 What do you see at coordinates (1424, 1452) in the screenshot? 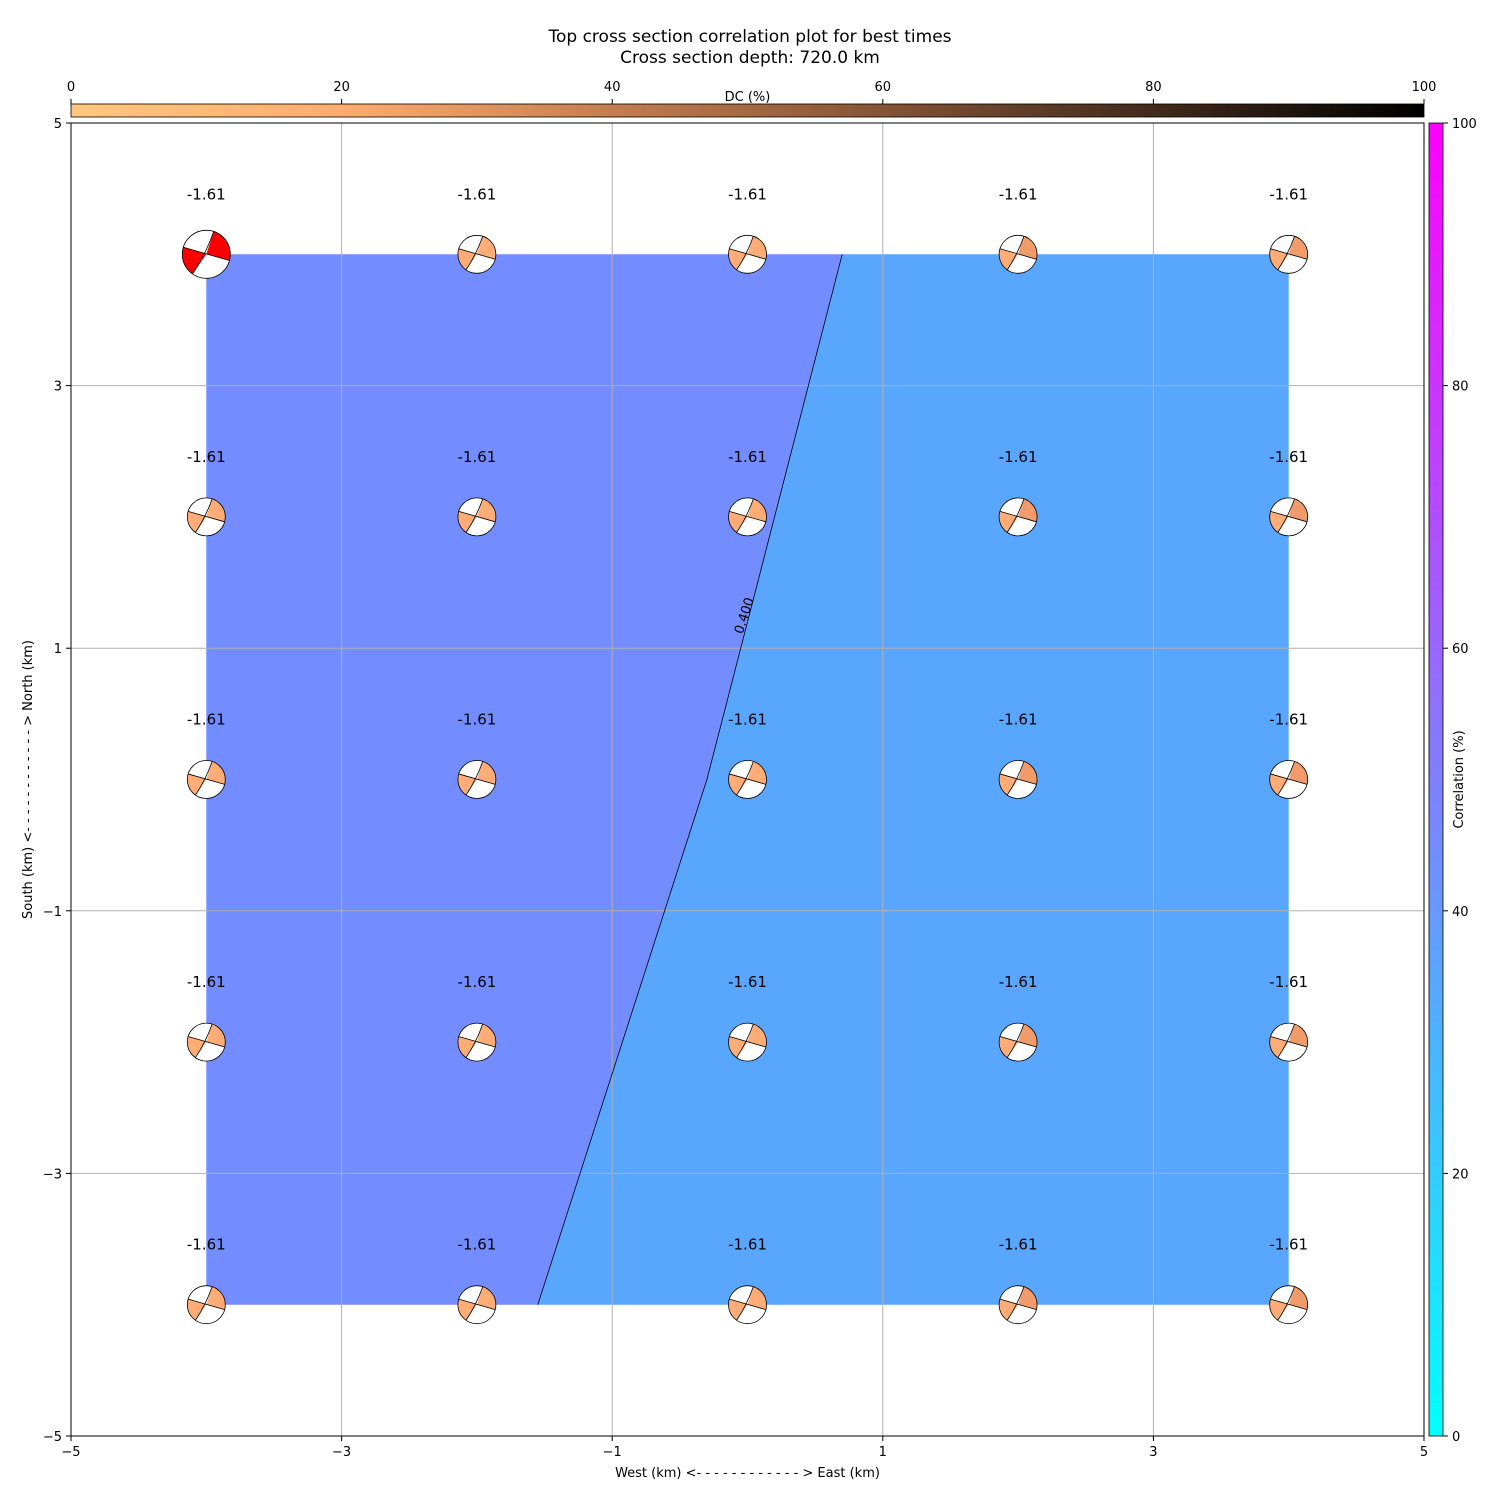
I see `x-tick-label: 5` at bounding box center [1424, 1452].